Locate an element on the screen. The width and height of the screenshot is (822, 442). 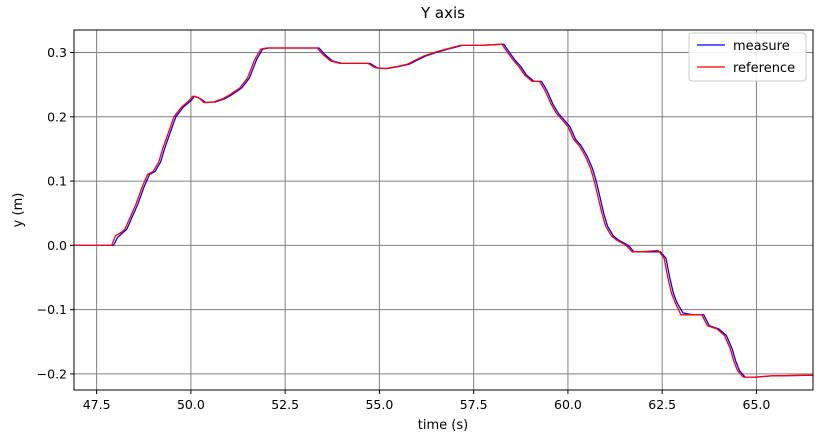
legend-label-reference: reference is located at coordinates (764, 68).